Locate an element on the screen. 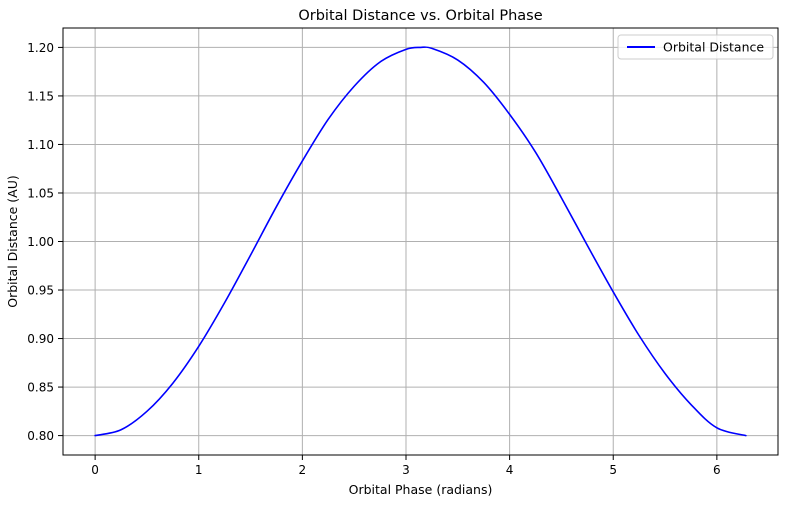  y-tick-label: 0.90 is located at coordinates (40, 339).